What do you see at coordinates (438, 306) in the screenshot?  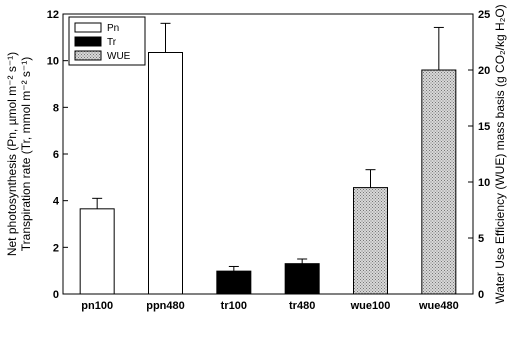 I see `category-label: wue480` at bounding box center [438, 306].